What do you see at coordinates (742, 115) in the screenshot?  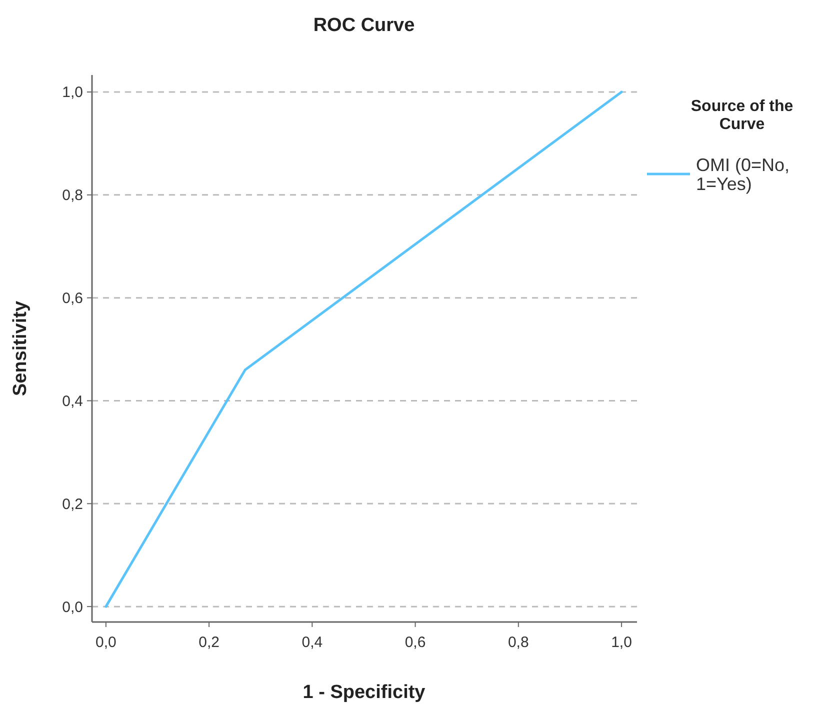 I see `legend-title: Source of the Curve` at bounding box center [742, 115].